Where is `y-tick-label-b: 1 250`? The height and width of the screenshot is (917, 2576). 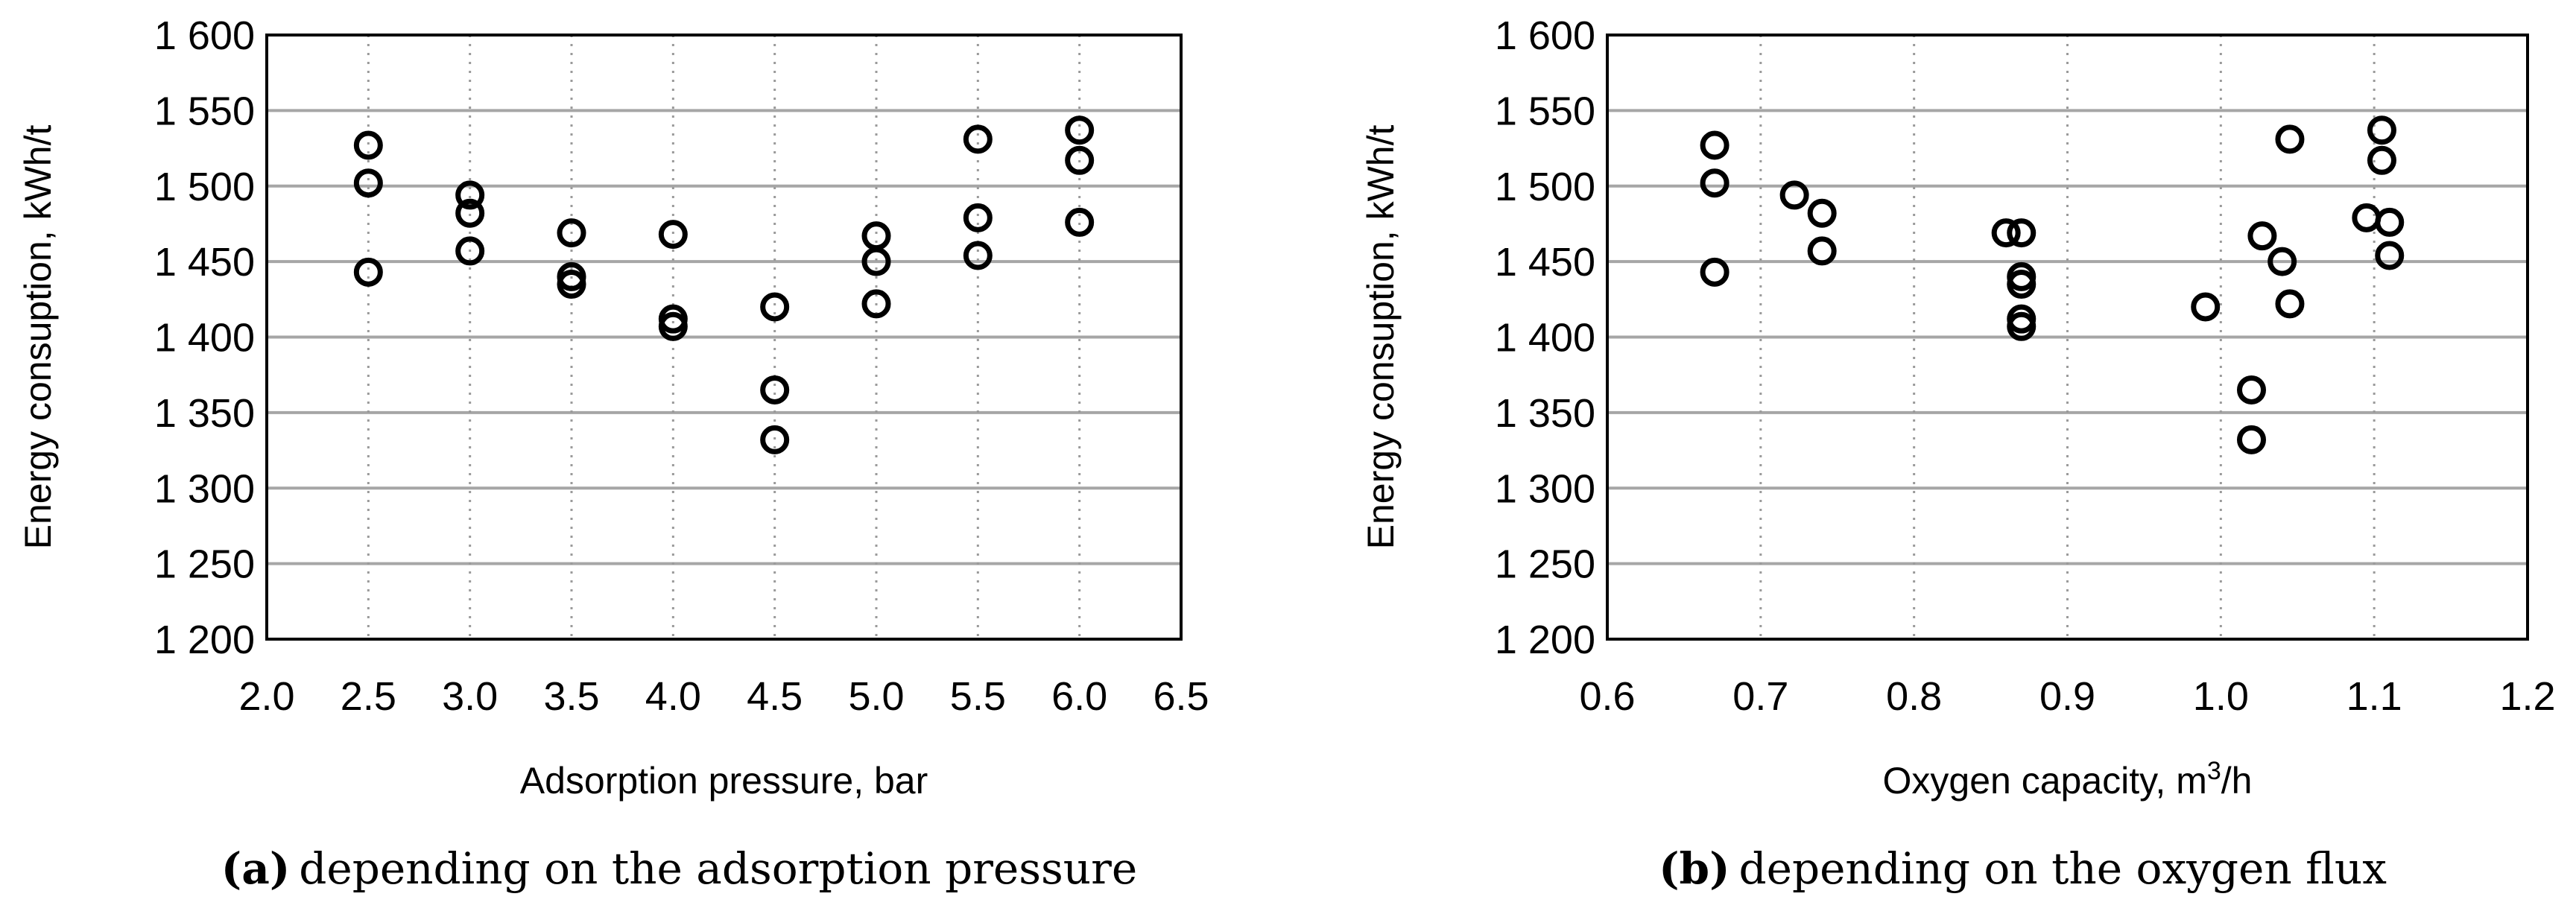
y-tick-label-b: 1 250 is located at coordinates (1545, 565).